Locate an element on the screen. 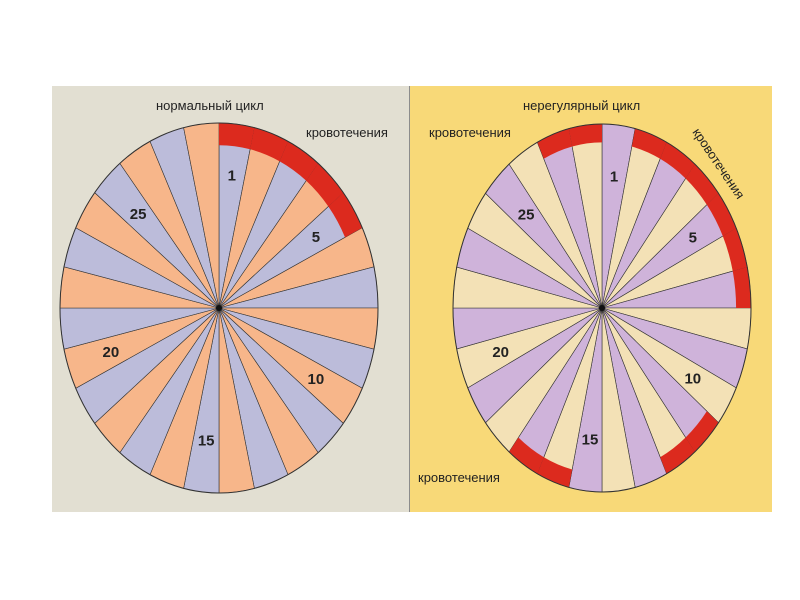 This screenshot has height=600, width=800. irregular-day-label-15: 15 is located at coordinates (590, 440).